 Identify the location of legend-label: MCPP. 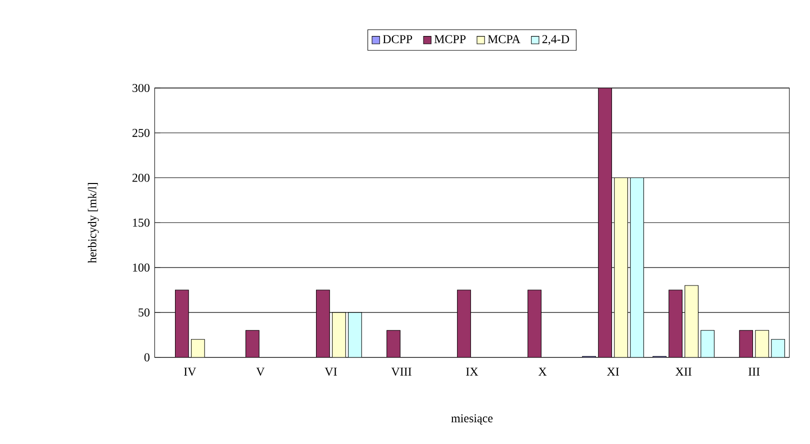
(450, 39).